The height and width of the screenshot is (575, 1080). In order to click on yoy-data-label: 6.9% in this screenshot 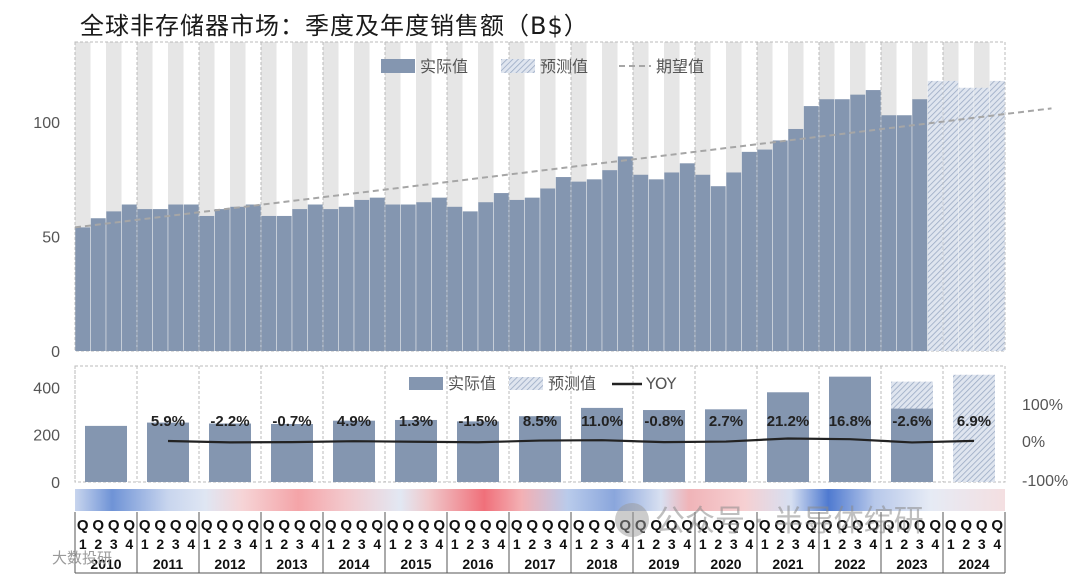, I will do `click(974, 421)`.